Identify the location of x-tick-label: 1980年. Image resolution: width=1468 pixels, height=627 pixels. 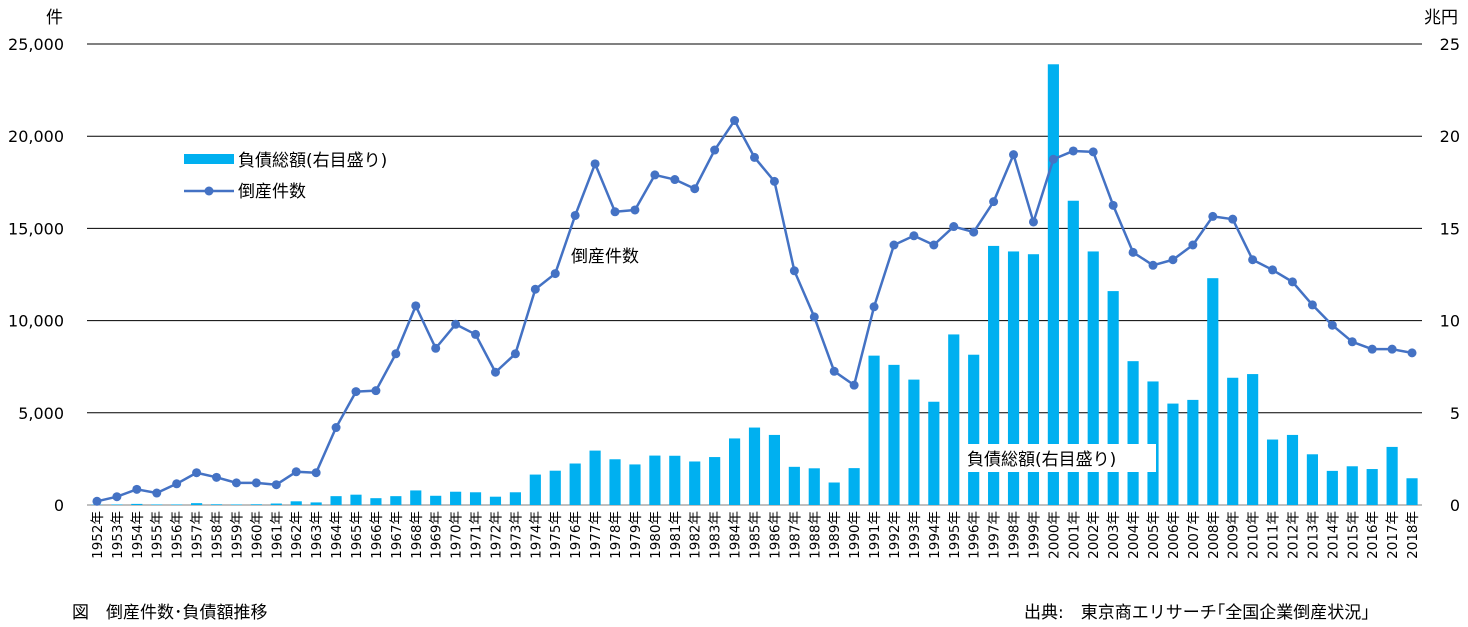
(656, 535).